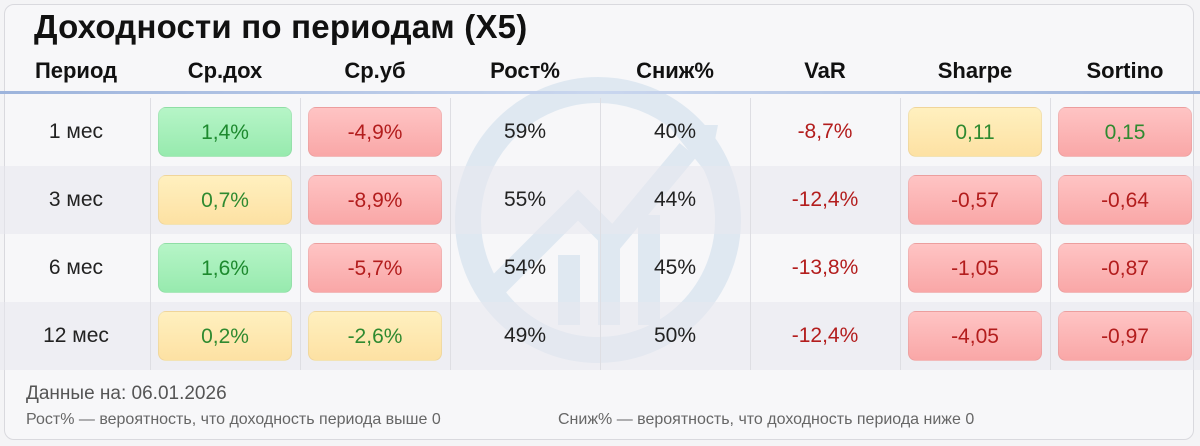 The image size is (1200, 446). What do you see at coordinates (975, 200) in the screenshot?
I see `cell-sharpe: -0,57` at bounding box center [975, 200].